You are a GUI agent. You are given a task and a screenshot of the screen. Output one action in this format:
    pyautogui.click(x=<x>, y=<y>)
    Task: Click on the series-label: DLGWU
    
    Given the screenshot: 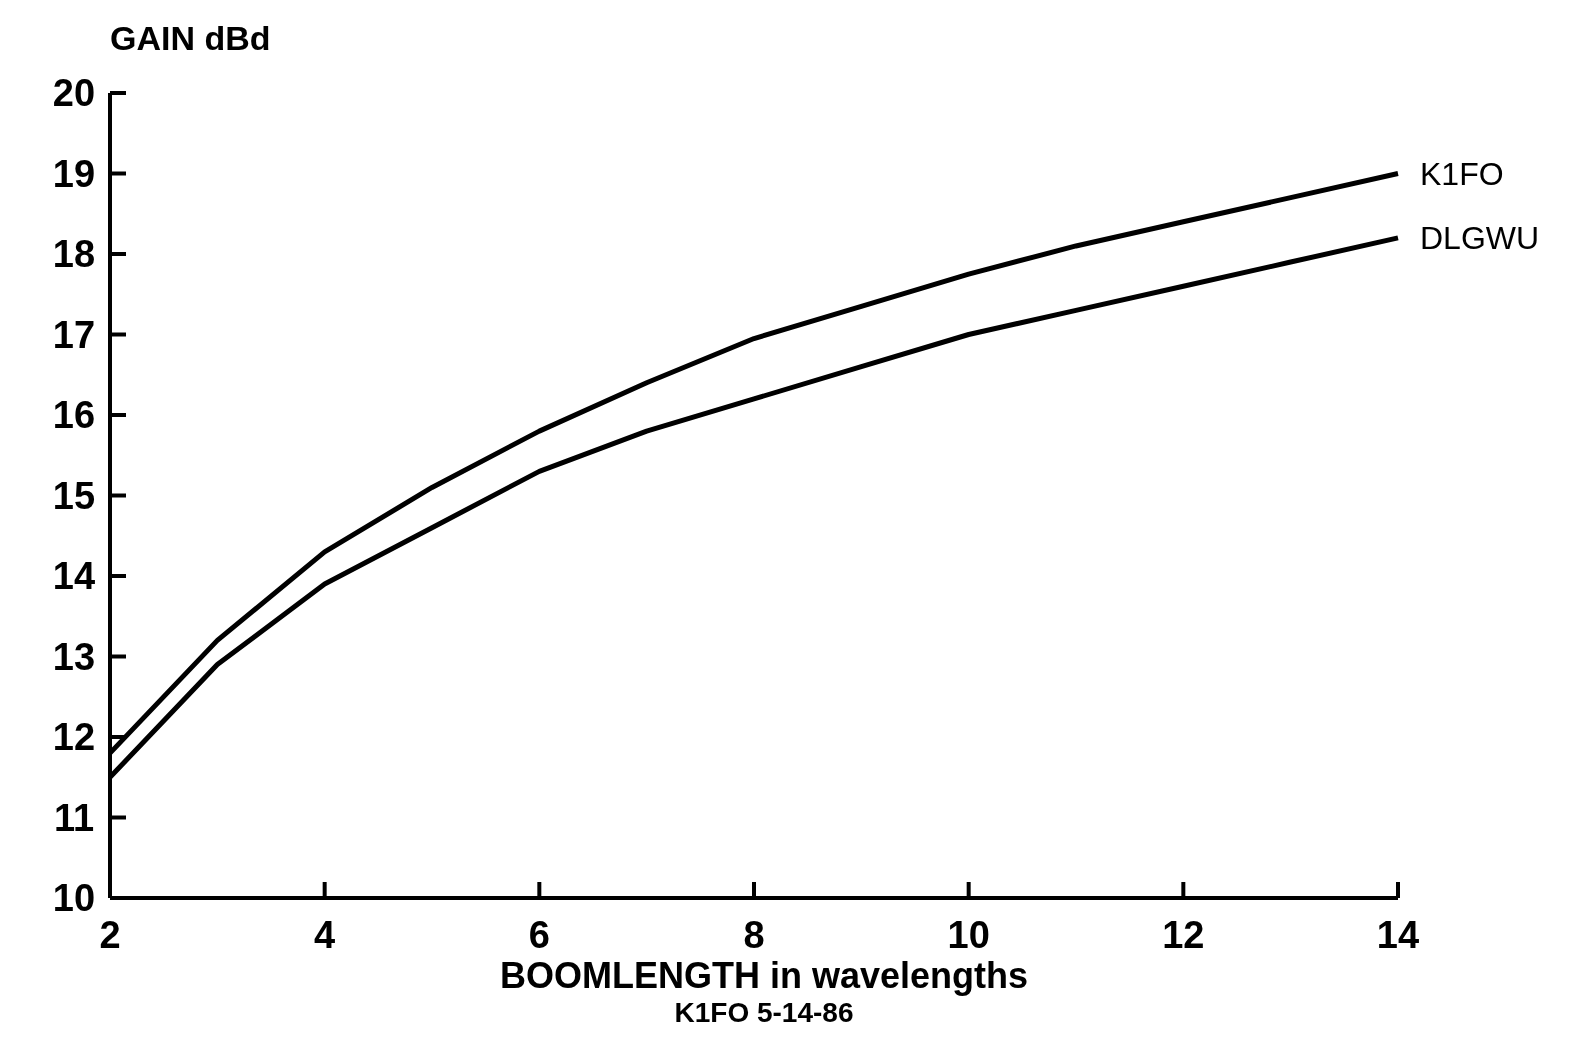 What is the action you would take?
    pyautogui.click(x=1480, y=237)
    